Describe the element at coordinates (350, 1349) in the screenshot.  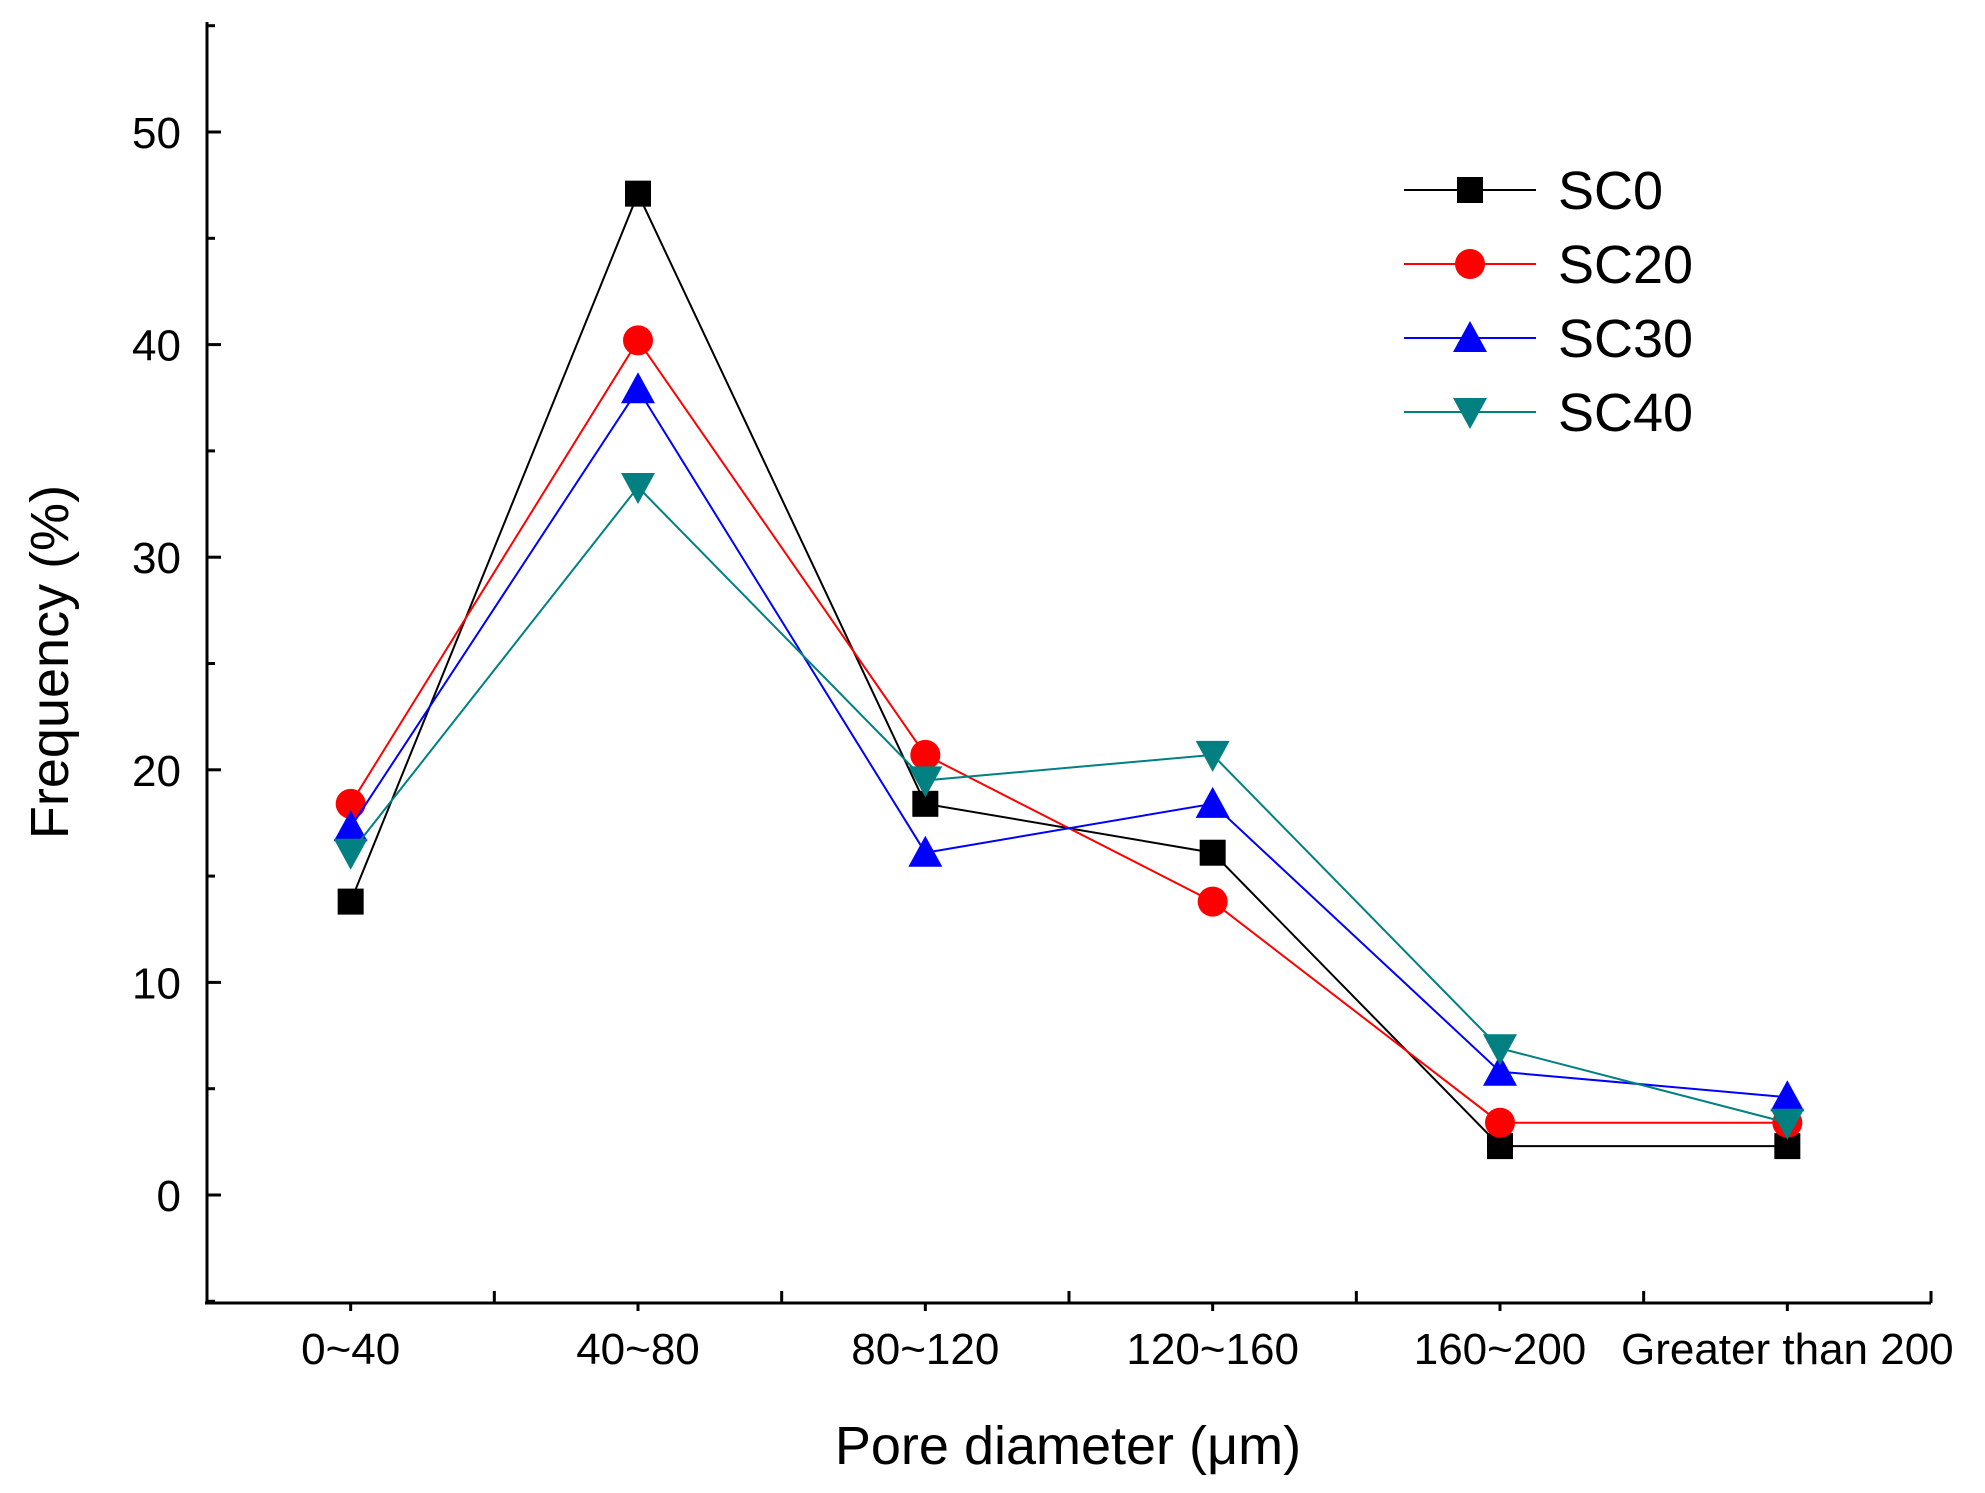
I see `x-tick-label: 0~40` at that location.